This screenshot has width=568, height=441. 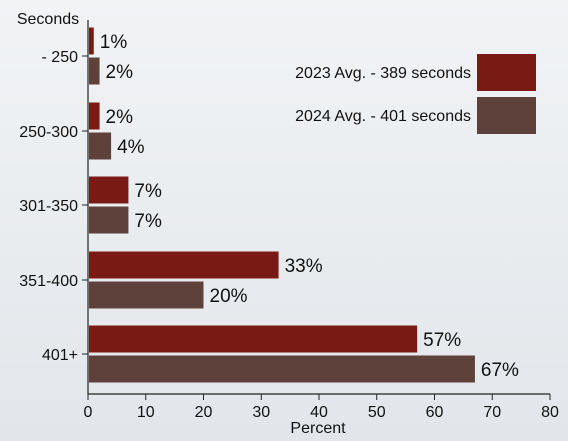 I want to click on y-tick-label: 301-350, so click(x=48, y=206).